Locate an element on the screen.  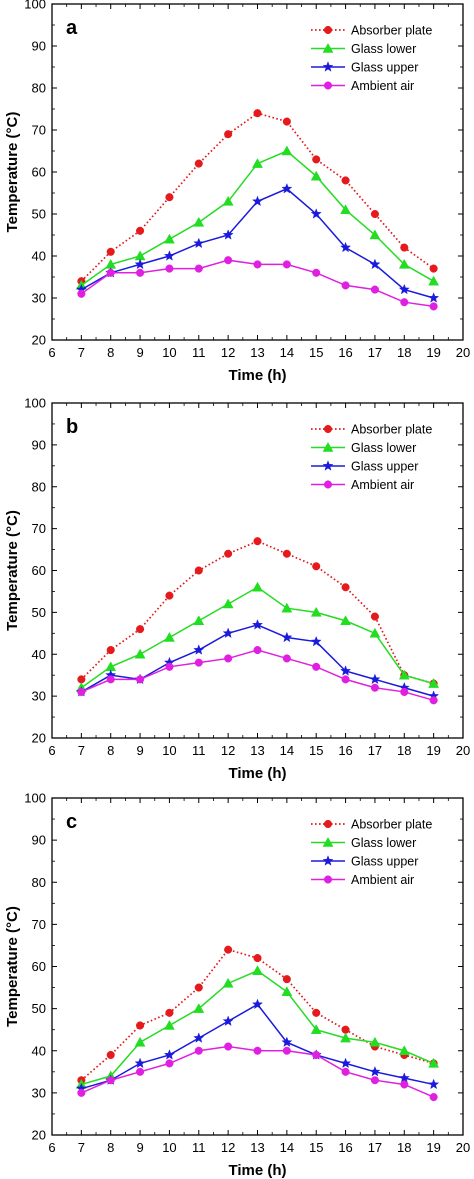
series-glass-upper is located at coordinates (257, 1046).